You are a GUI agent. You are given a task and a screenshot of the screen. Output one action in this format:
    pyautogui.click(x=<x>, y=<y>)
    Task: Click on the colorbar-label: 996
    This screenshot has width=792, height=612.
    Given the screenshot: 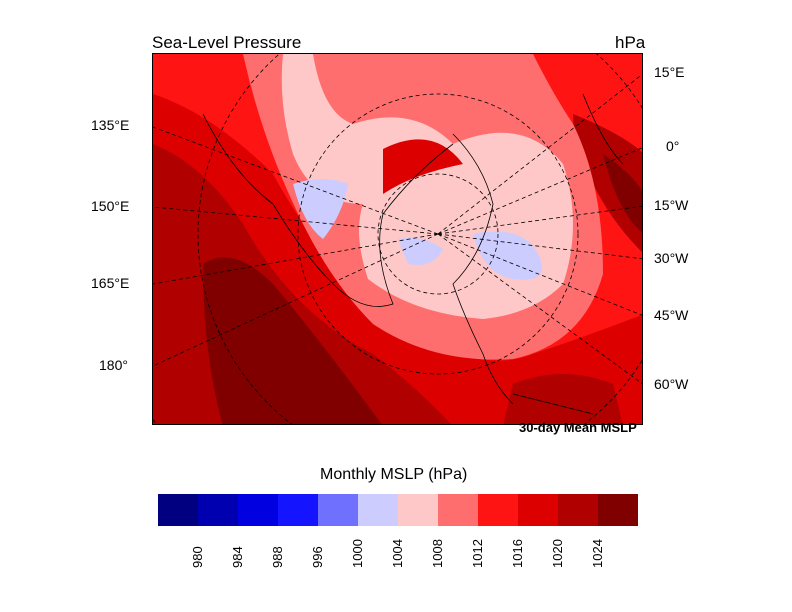 What is the action you would take?
    pyautogui.click(x=317, y=557)
    